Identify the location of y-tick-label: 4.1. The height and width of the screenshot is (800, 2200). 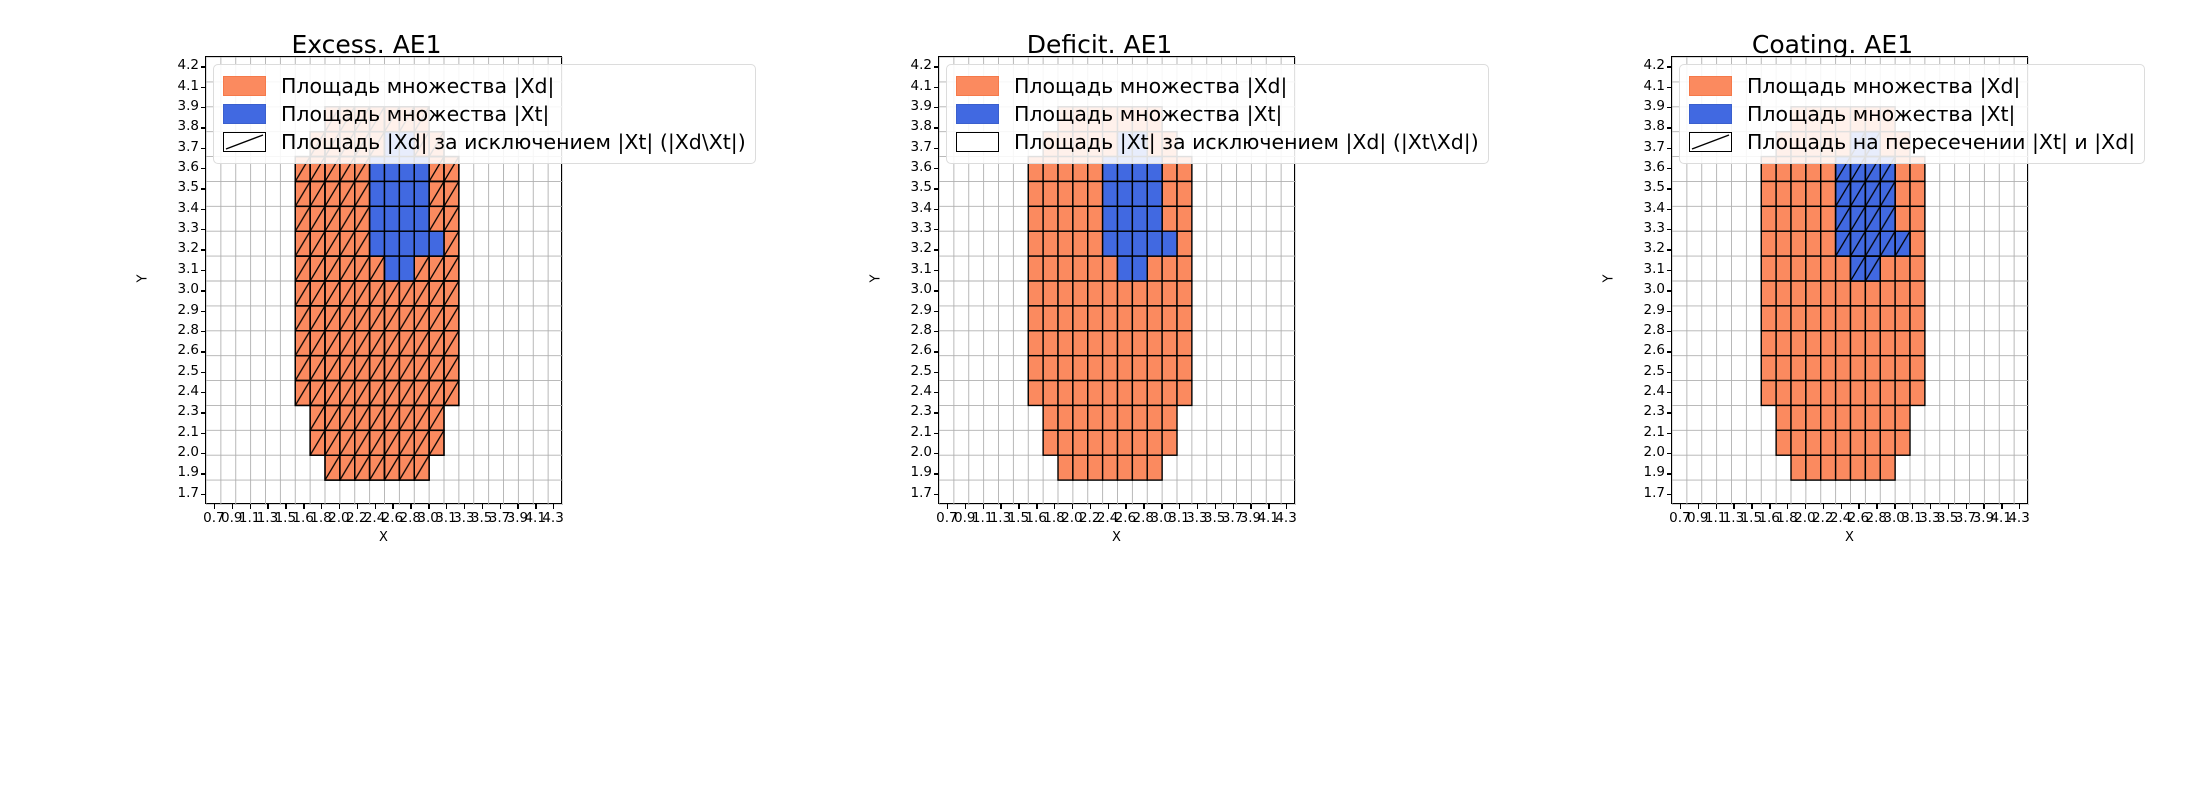
(188, 85).